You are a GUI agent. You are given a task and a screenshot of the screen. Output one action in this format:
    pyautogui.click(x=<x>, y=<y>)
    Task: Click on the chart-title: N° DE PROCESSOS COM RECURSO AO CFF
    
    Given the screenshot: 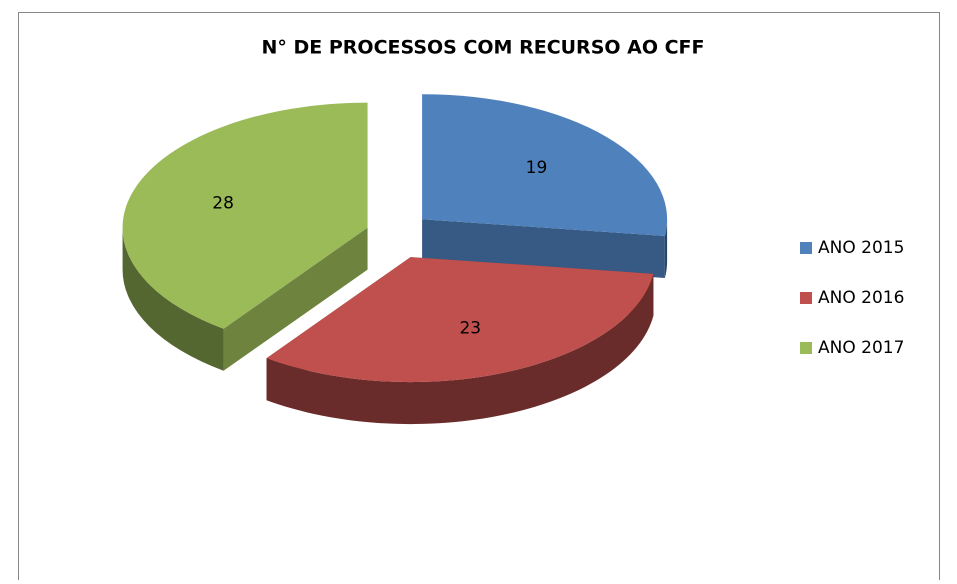 What is the action you would take?
    pyautogui.click(x=482, y=48)
    